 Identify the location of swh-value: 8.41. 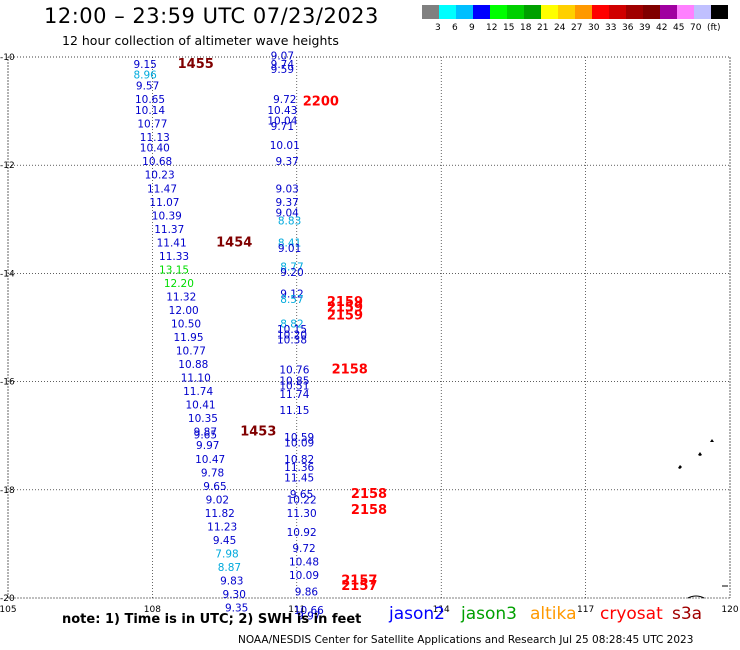
(289, 243).